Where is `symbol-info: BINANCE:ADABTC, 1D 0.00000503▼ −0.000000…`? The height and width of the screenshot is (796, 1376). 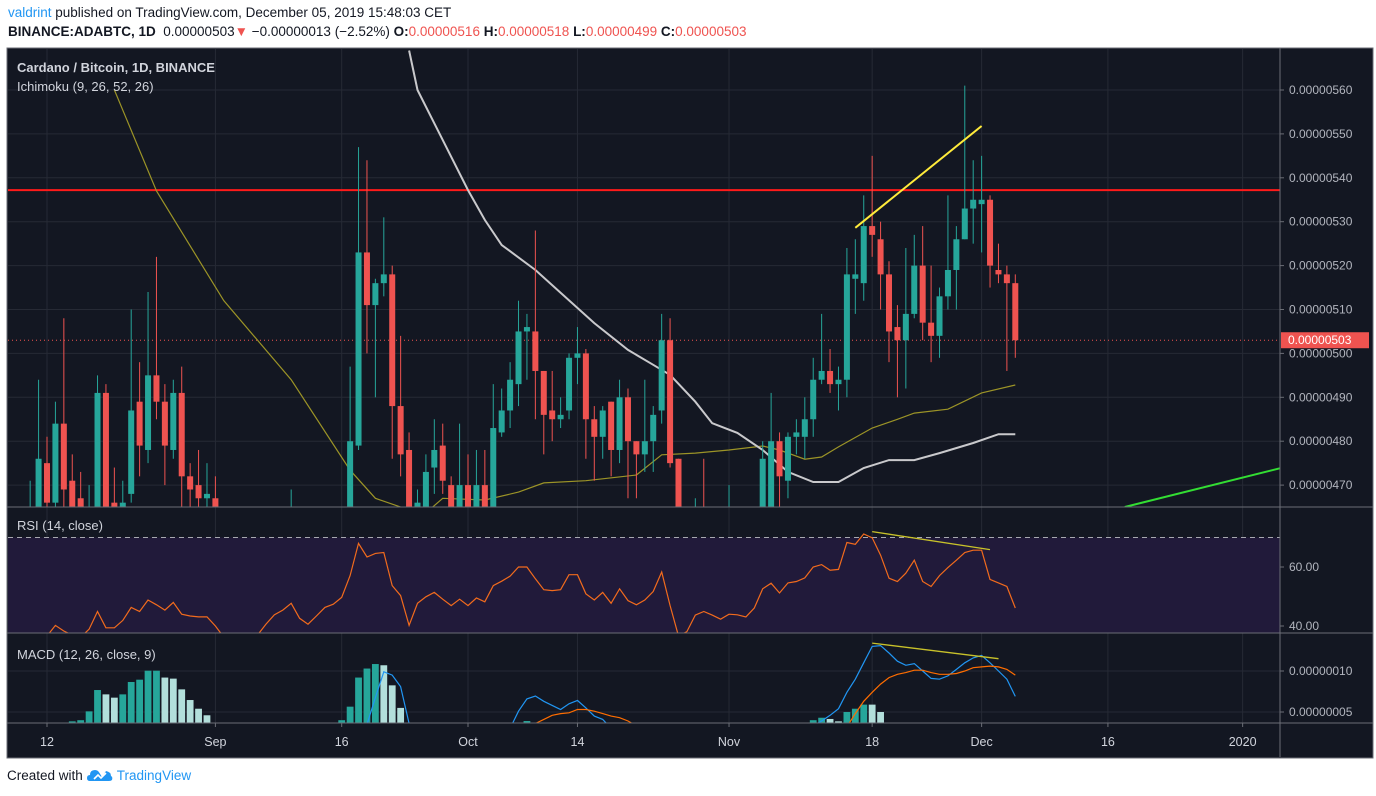
symbol-info: BINANCE:ADABTC, 1D 0.00000503▼ −0.000000… is located at coordinates (377, 31).